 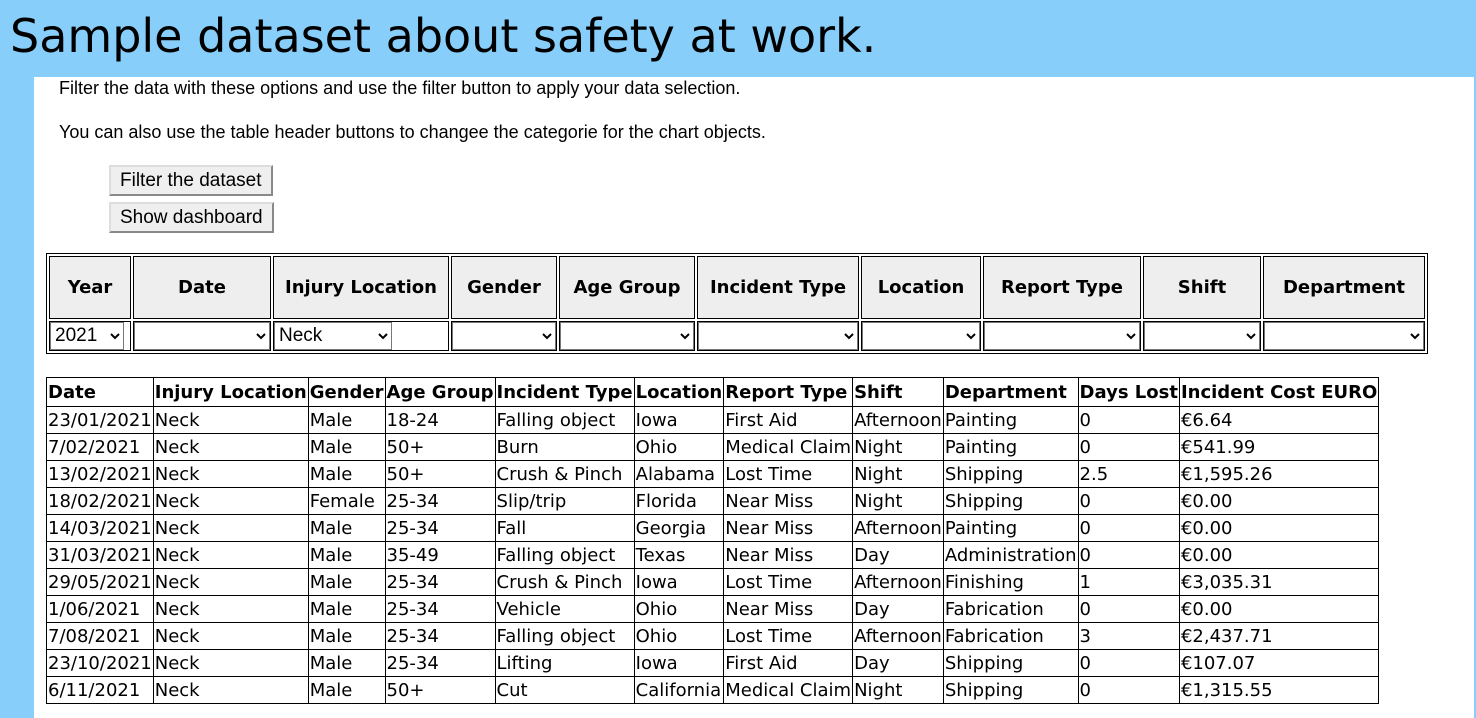 I want to click on table-cell: Female, so click(x=346, y=501).